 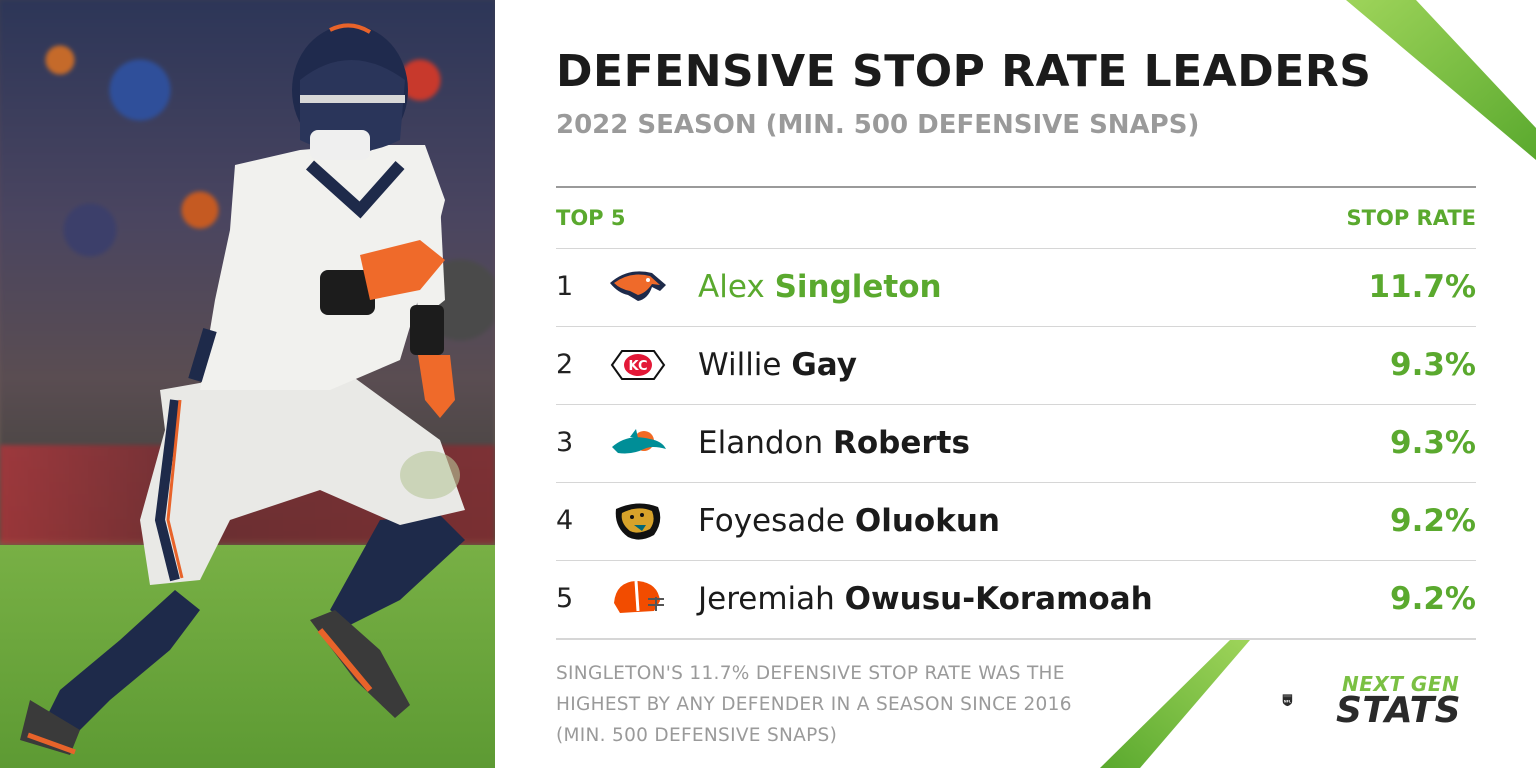 What do you see at coordinates (1441, 80) in the screenshot?
I see `corner-stripe-graphic` at bounding box center [1441, 80].